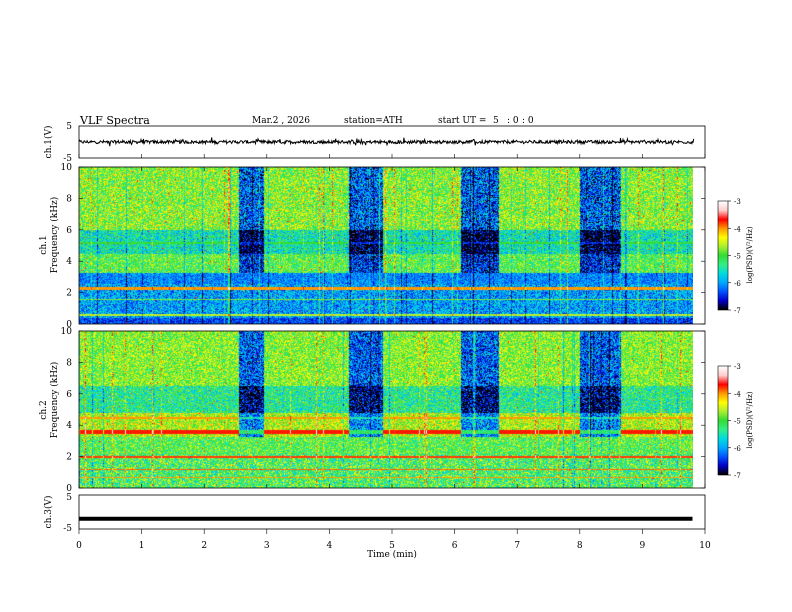 Image resolution: width=792 pixels, height=612 pixels. I want to click on ch3-ytick-top: 5, so click(69, 498).